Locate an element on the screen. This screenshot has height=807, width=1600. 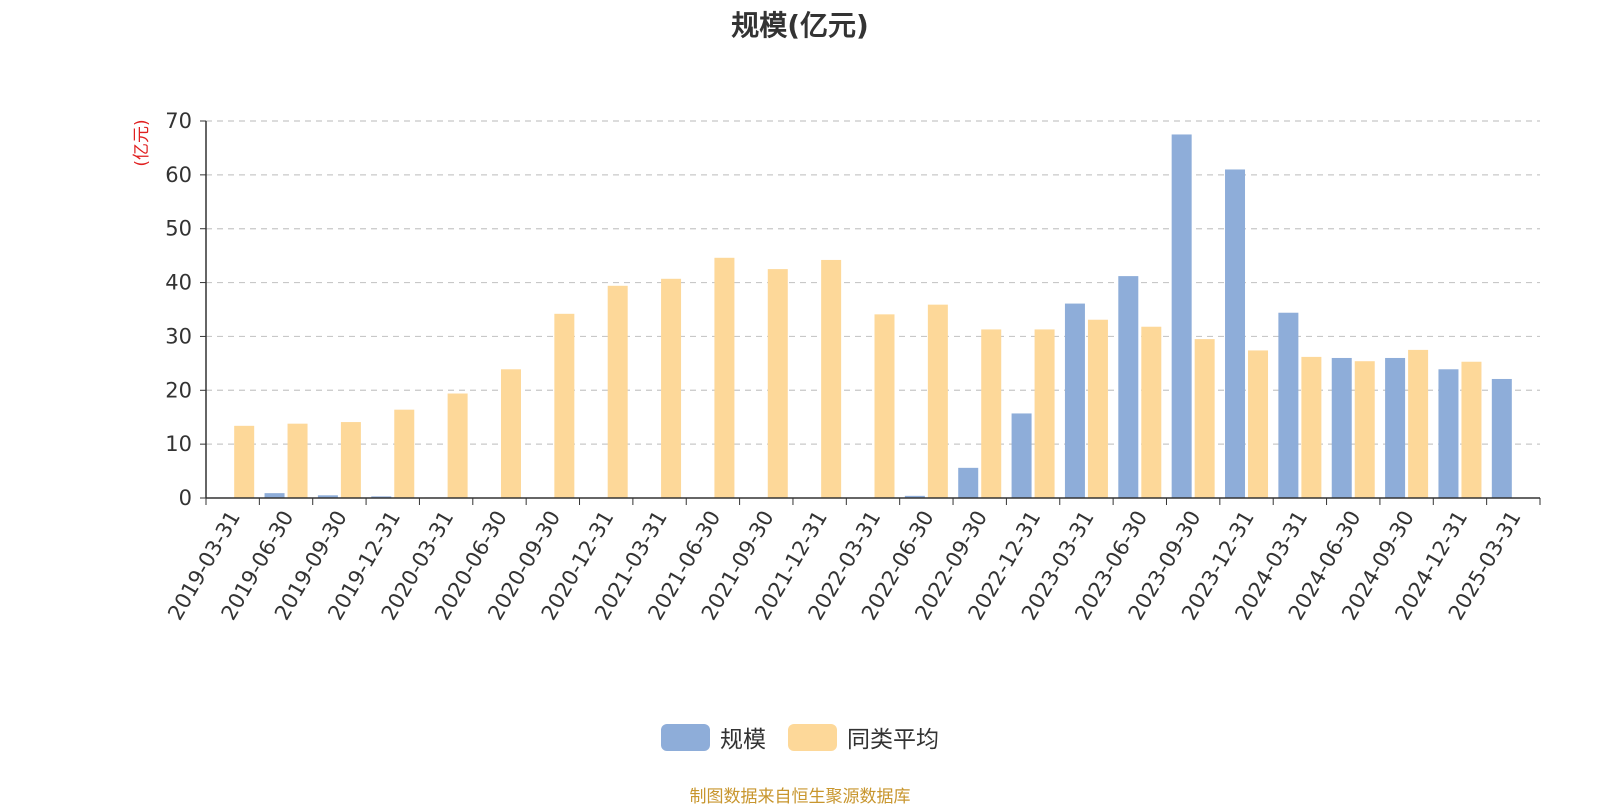
y-tick-label: 10 is located at coordinates (178, 444).